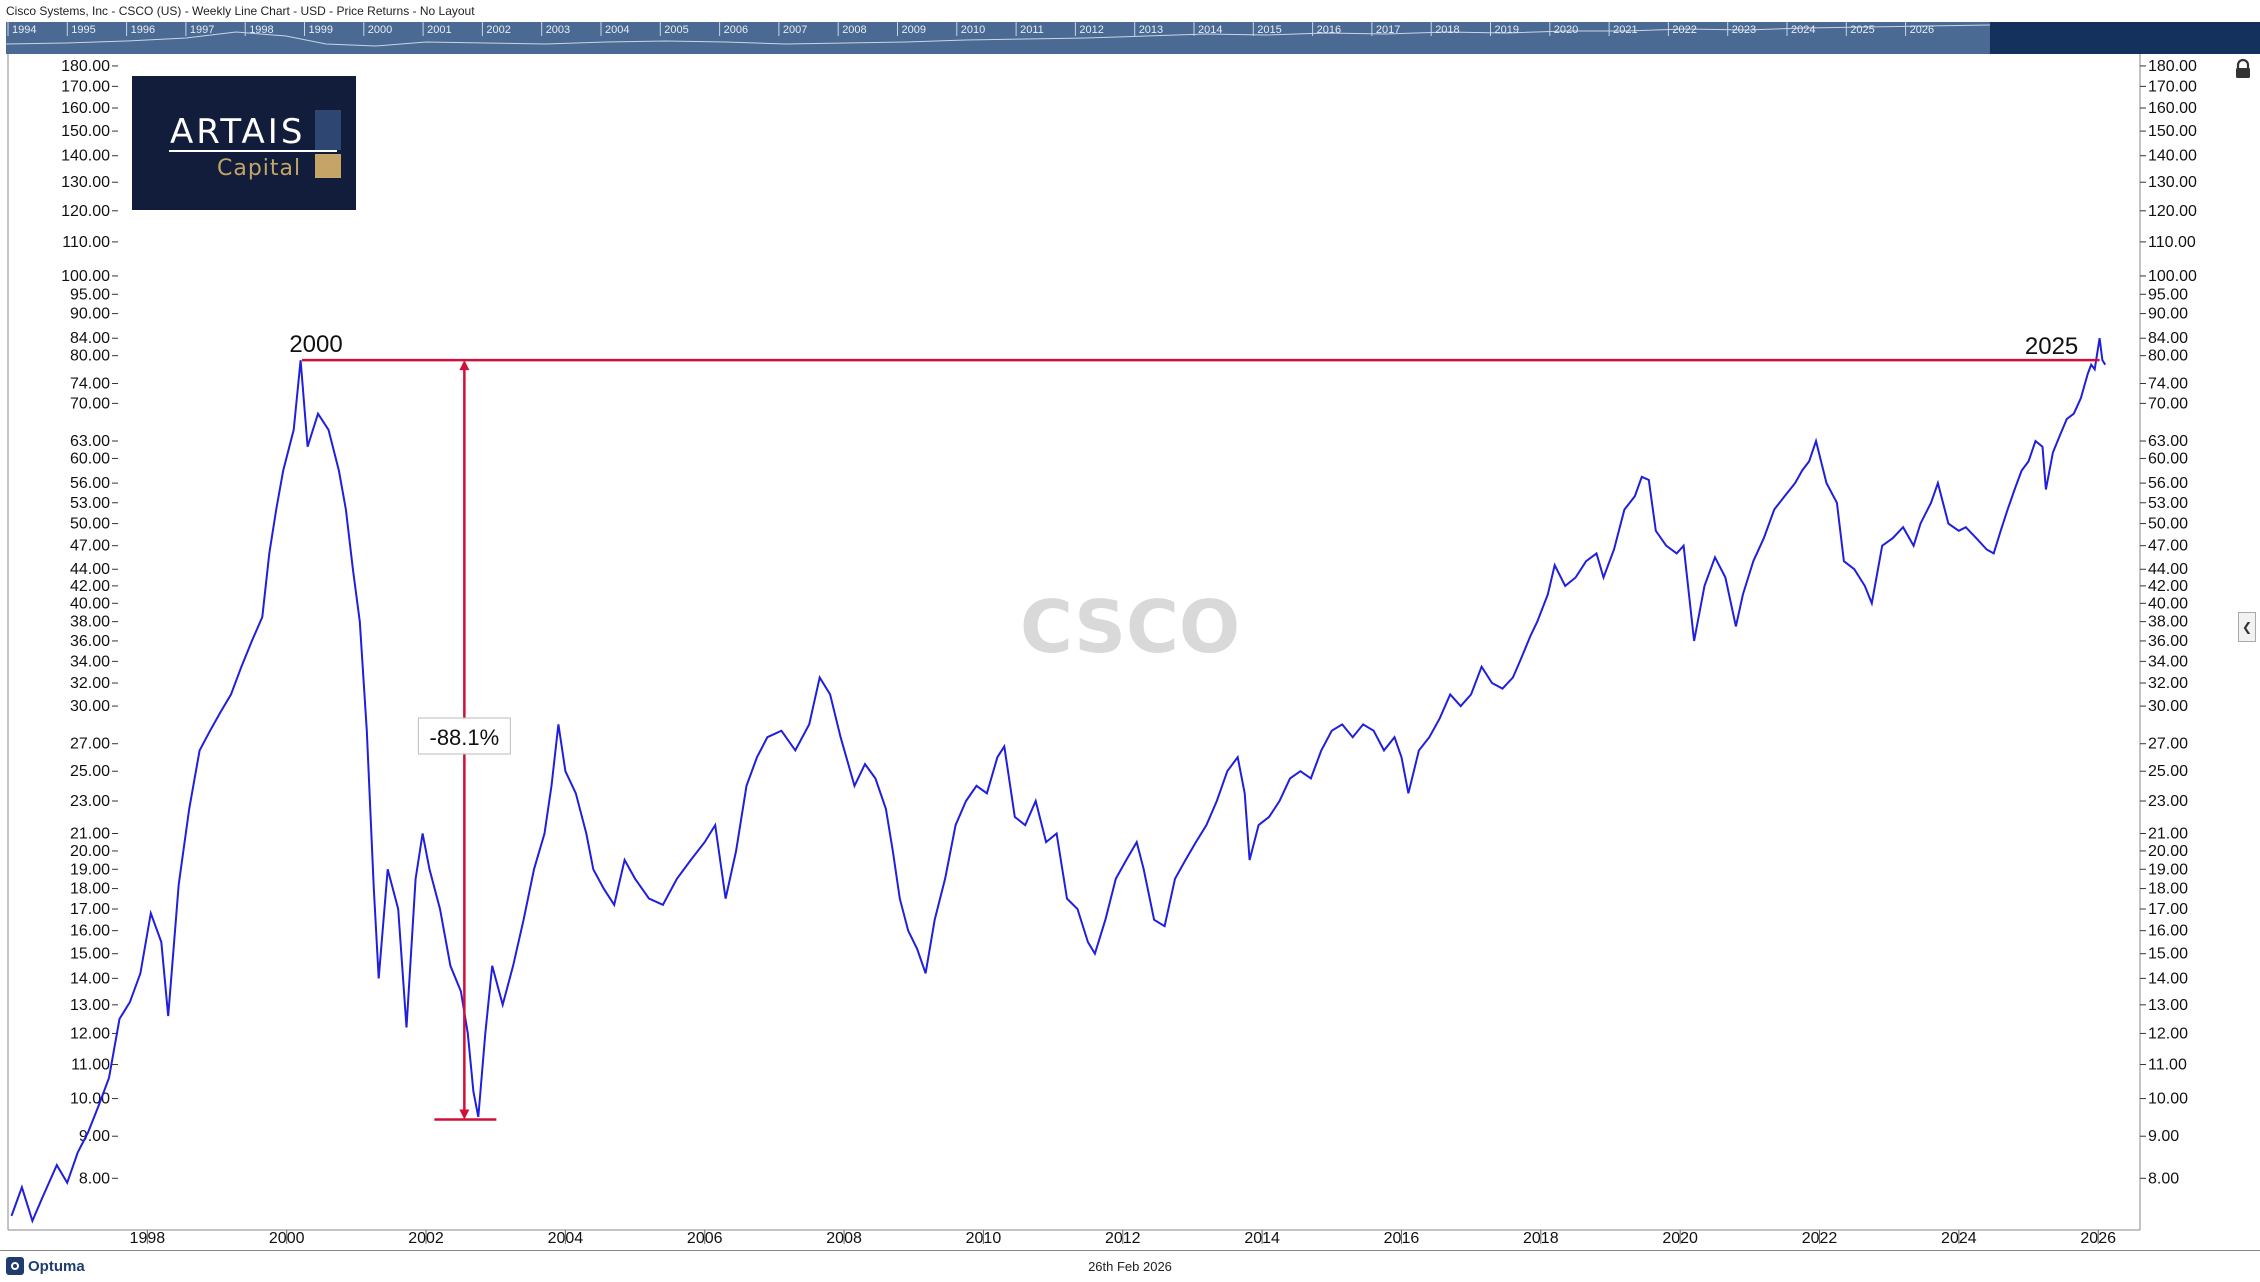  Describe the element at coordinates (973, 30) in the screenshot. I see `navigator-year: 2010` at that location.